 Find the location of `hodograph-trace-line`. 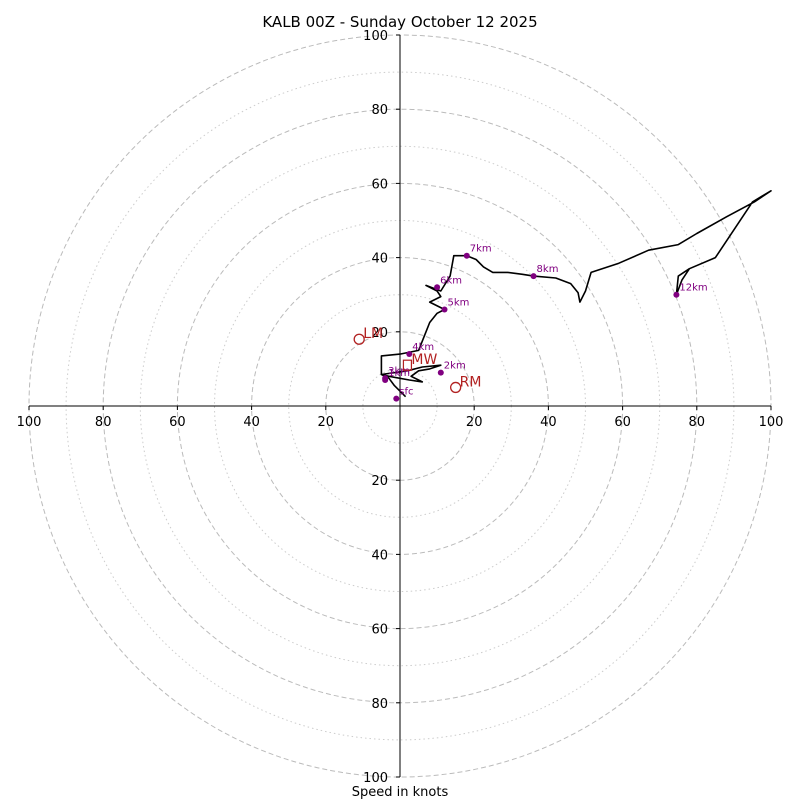

hodograph-trace-line is located at coordinates (576, 294).